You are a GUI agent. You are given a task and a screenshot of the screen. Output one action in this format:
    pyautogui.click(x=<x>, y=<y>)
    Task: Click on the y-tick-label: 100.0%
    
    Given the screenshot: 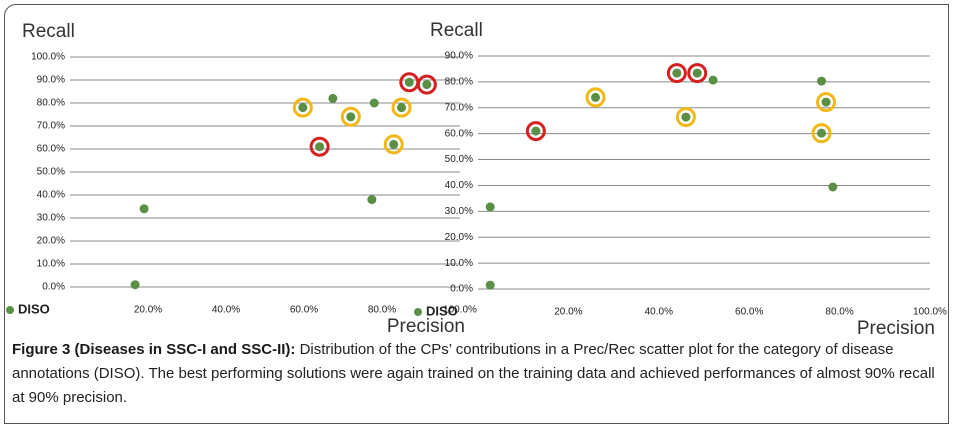 What is the action you would take?
    pyautogui.click(x=48, y=57)
    